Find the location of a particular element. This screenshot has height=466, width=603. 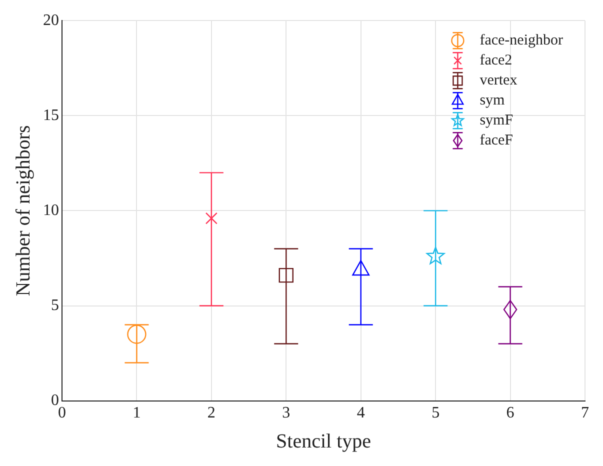

x-tick-label: 4 is located at coordinates (360, 413).